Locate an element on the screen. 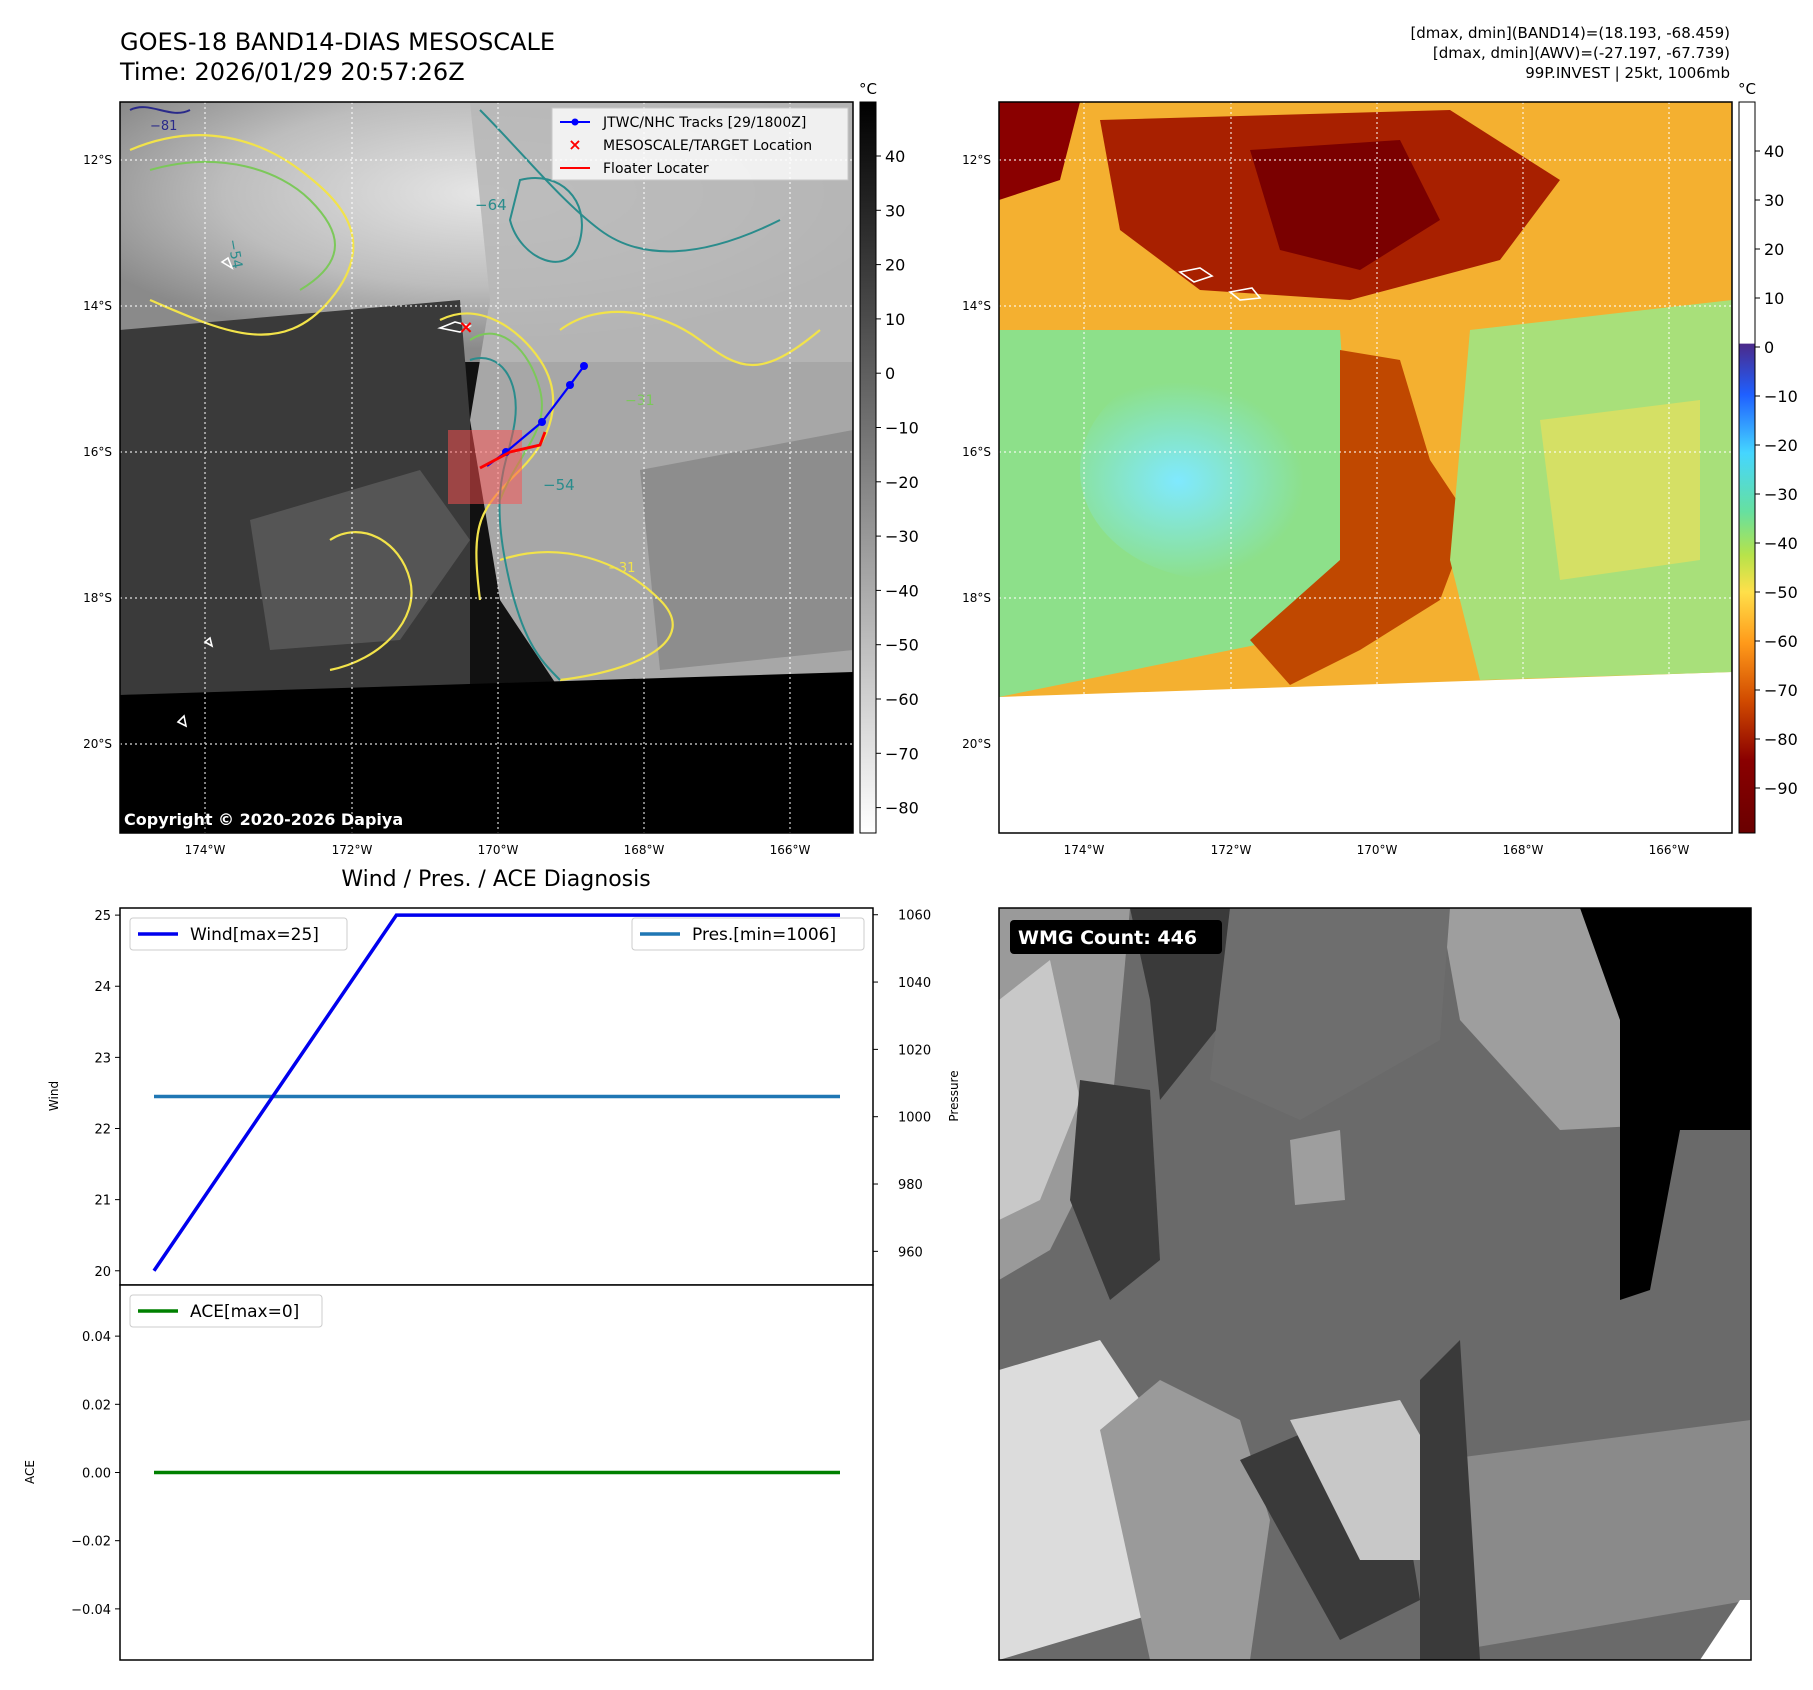 This screenshot has width=1813, height=1690. awv-colorbar-tick-label: 0 is located at coordinates (1769, 347).